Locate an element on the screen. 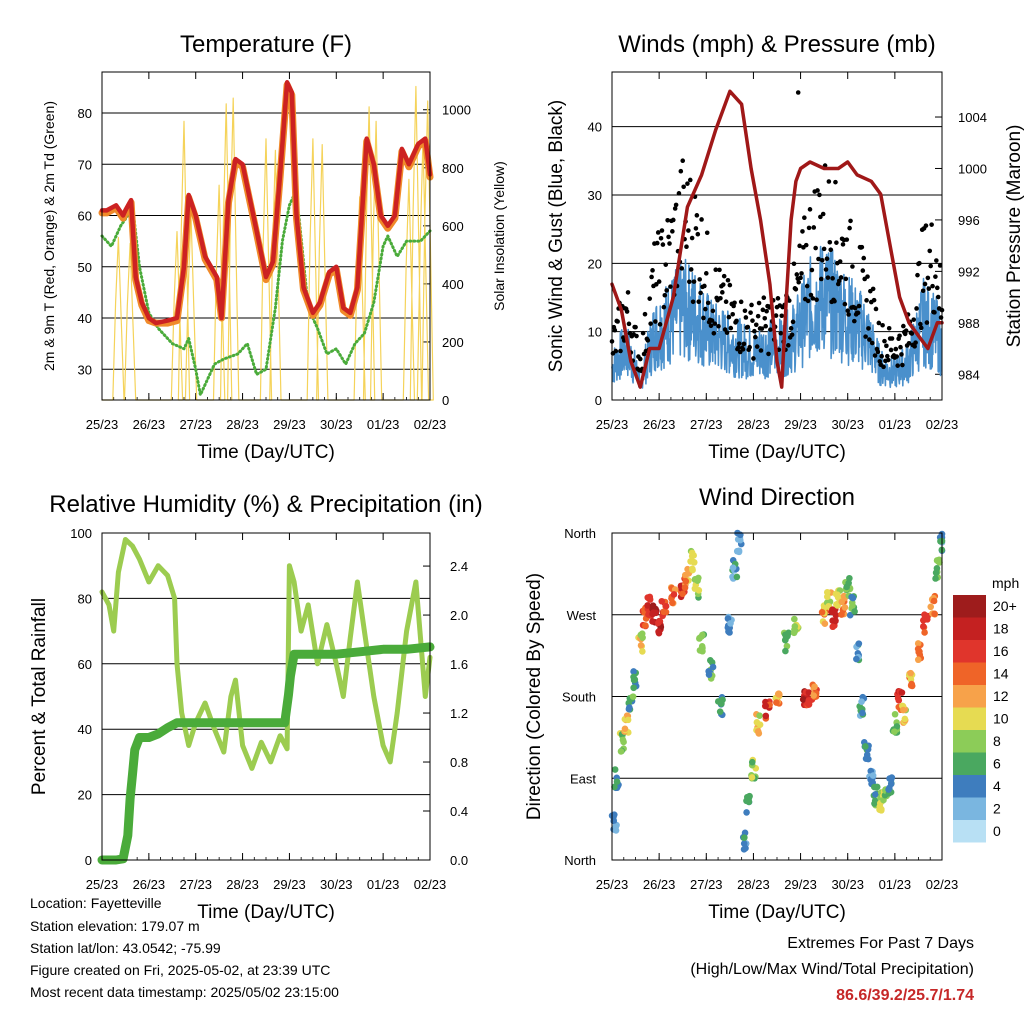 This screenshot has width=1024, height=1024. x-axis-label-4: Time (Day/UTC) is located at coordinates (777, 912).